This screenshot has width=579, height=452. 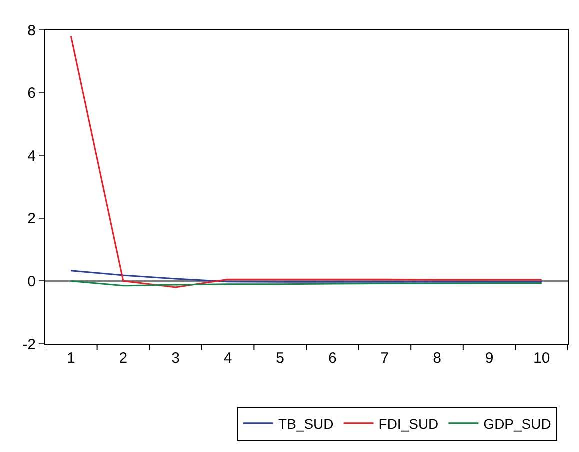 I want to click on y-tick-label: 8, so click(x=32, y=31).